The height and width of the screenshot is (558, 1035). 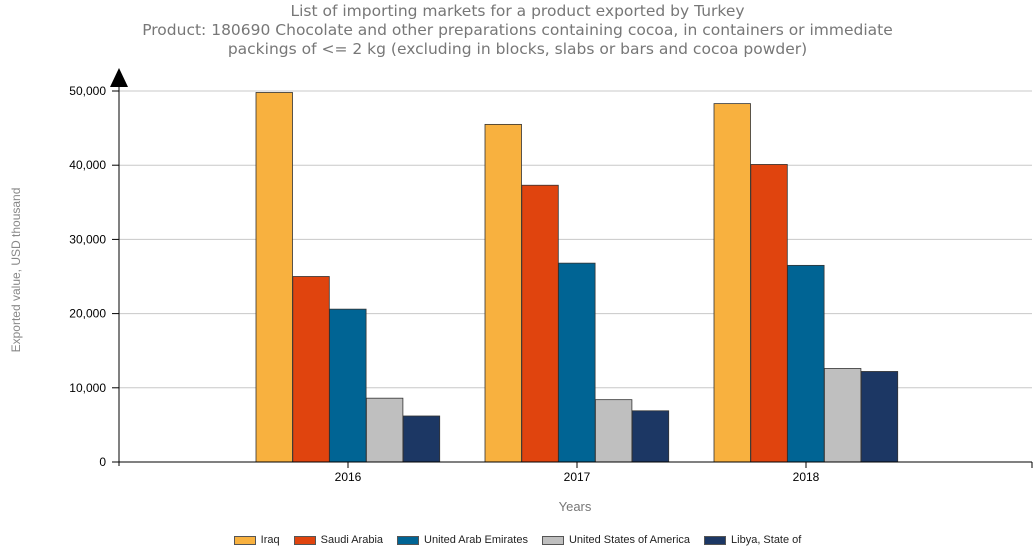 What do you see at coordinates (879, 417) in the screenshot?
I see `bar-libya-state-of-2018` at bounding box center [879, 417].